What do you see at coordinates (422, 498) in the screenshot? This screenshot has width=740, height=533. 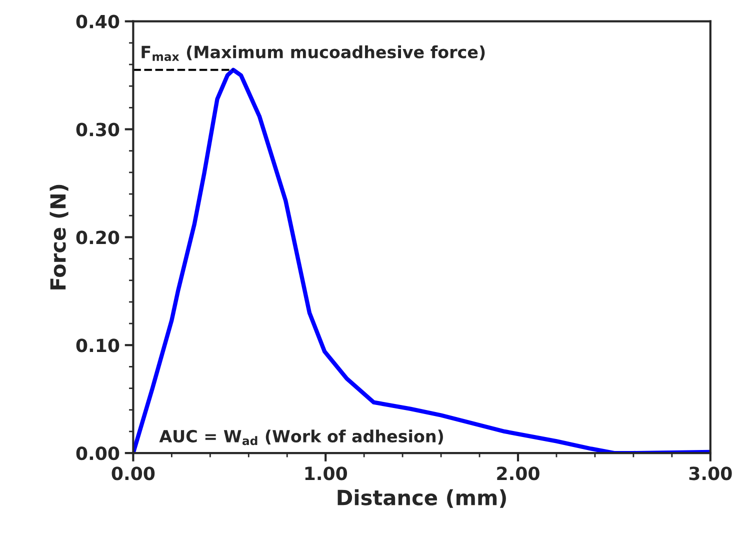 I see `x-axis-title: Distance (mm)` at bounding box center [422, 498].